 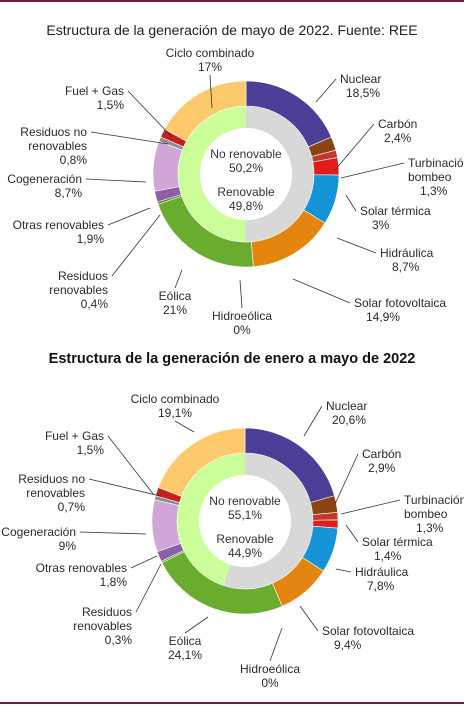 I want to click on slice-value-hidraulica: 7,8%, so click(x=381, y=586).